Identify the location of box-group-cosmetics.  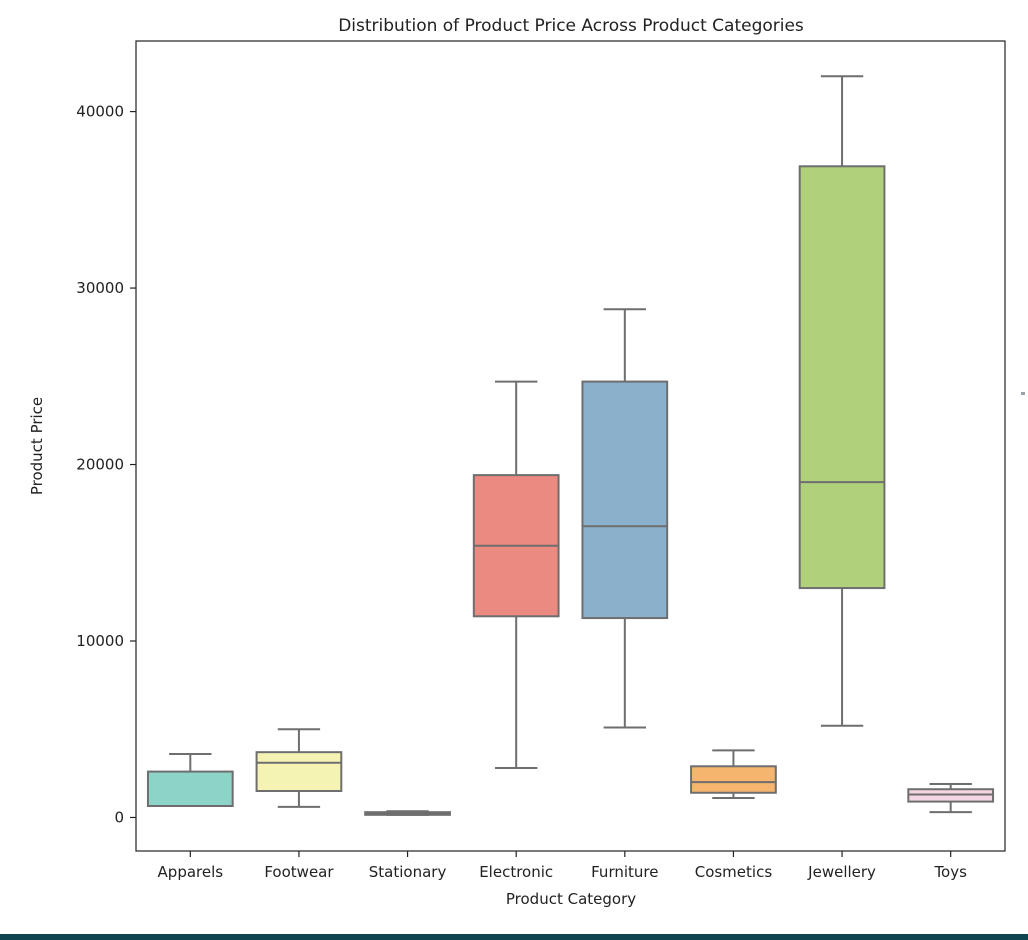
(733, 774).